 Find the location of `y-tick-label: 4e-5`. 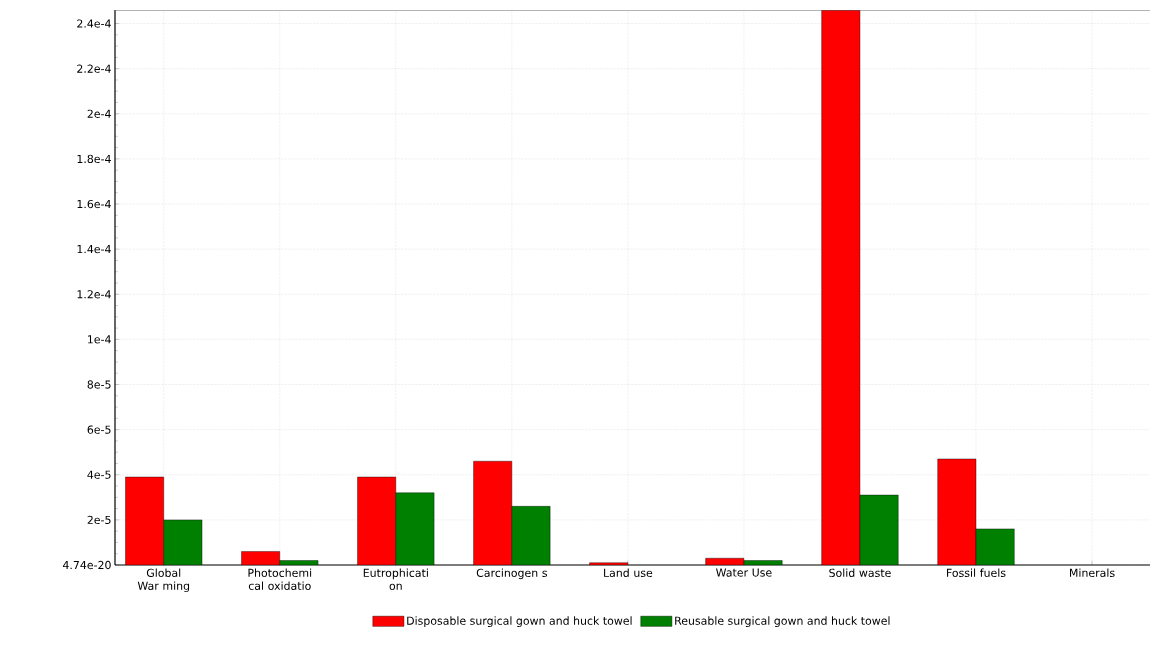

y-tick-label: 4e-5 is located at coordinates (99, 474).